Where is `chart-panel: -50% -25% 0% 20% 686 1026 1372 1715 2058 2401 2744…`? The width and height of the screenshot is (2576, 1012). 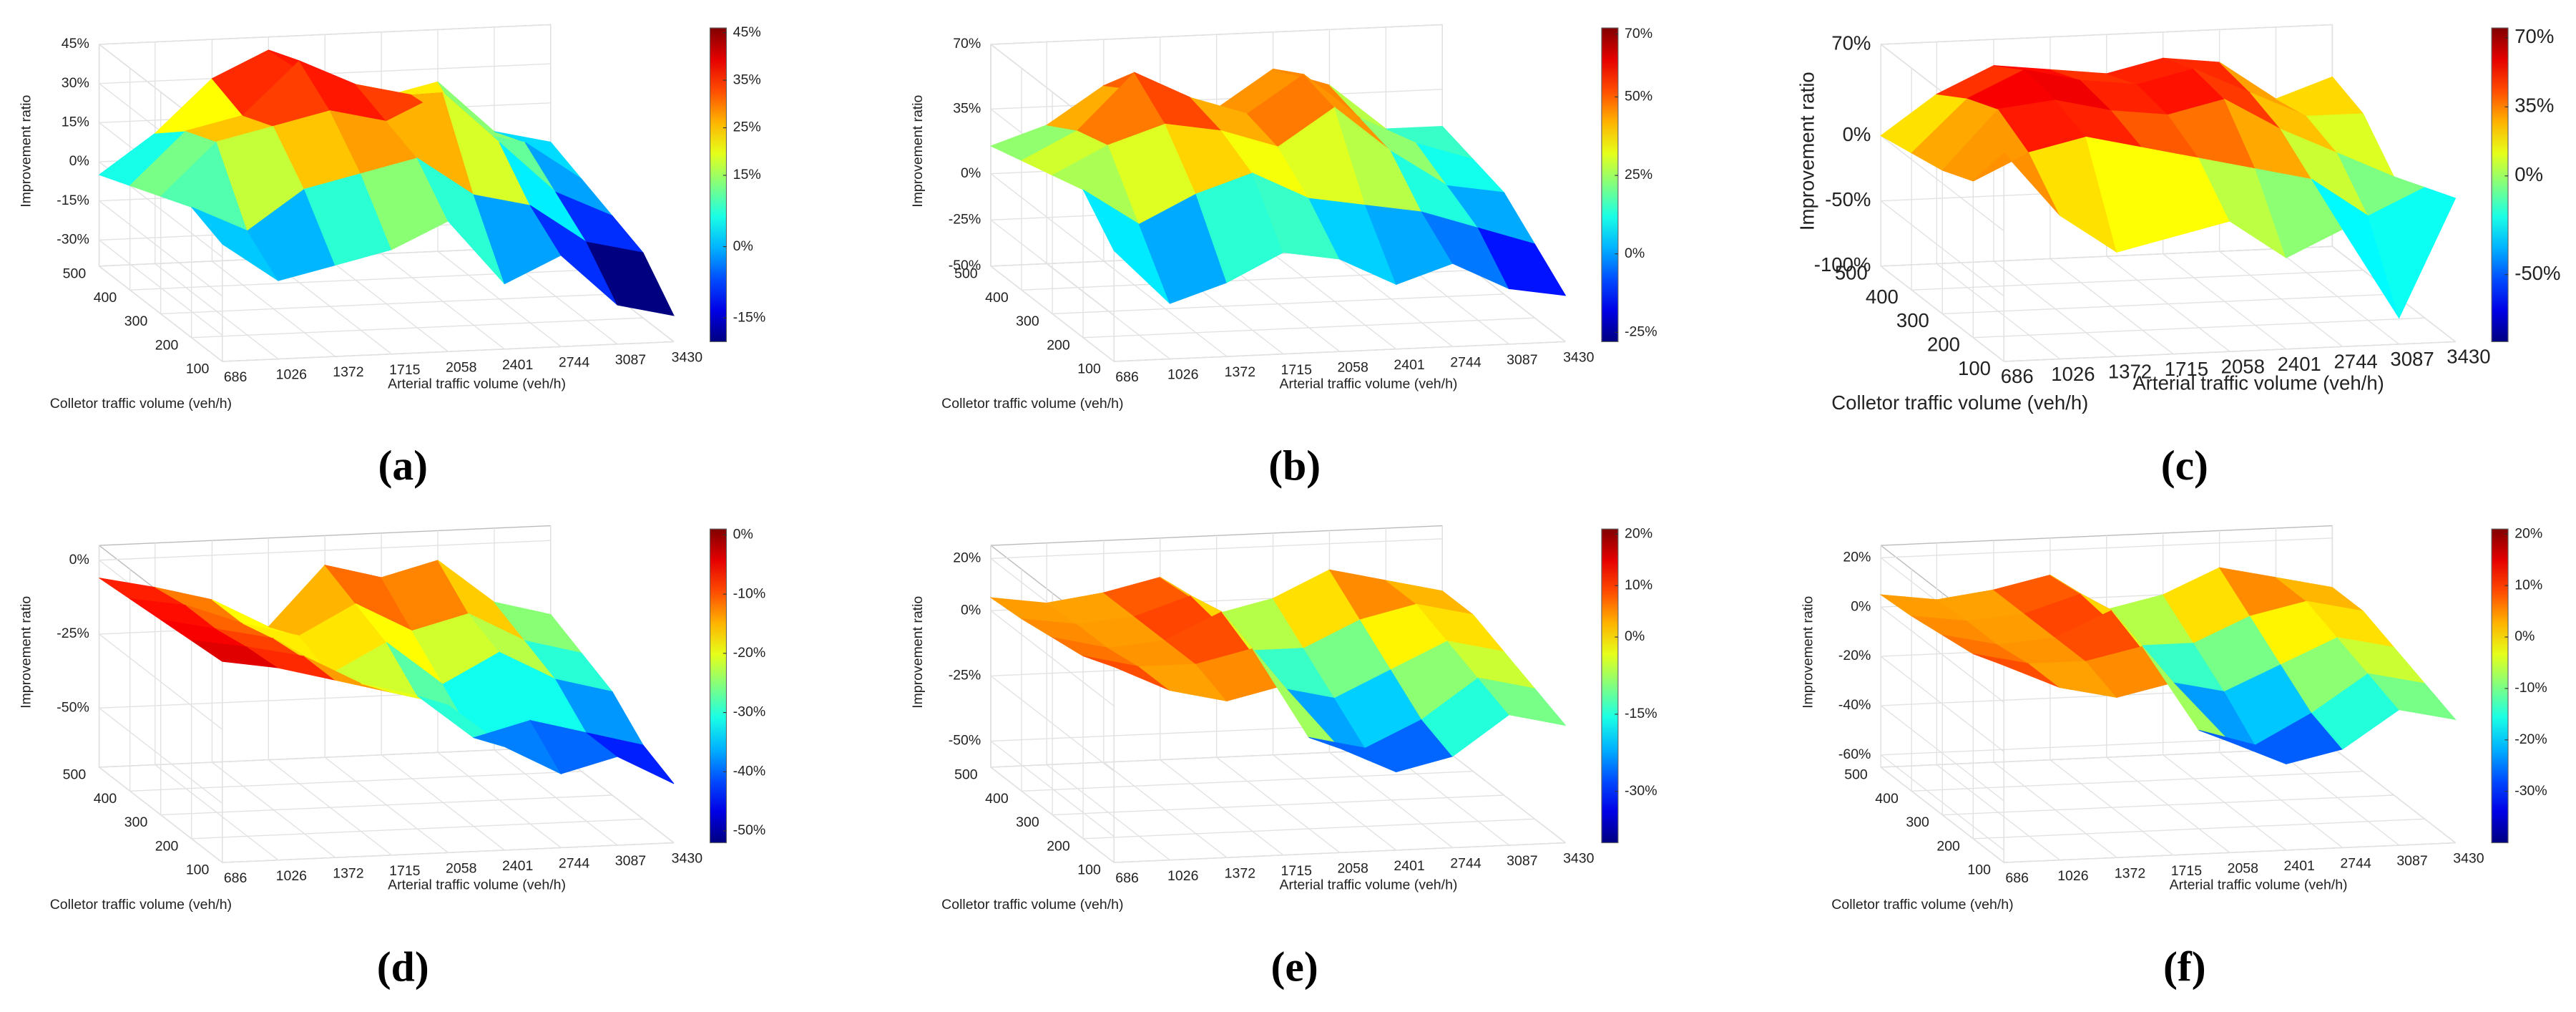
chart-panel: -50% -25% 0% 20% 686 1026 1372 1715 2058 2401 2744… is located at coordinates (1283, 757).